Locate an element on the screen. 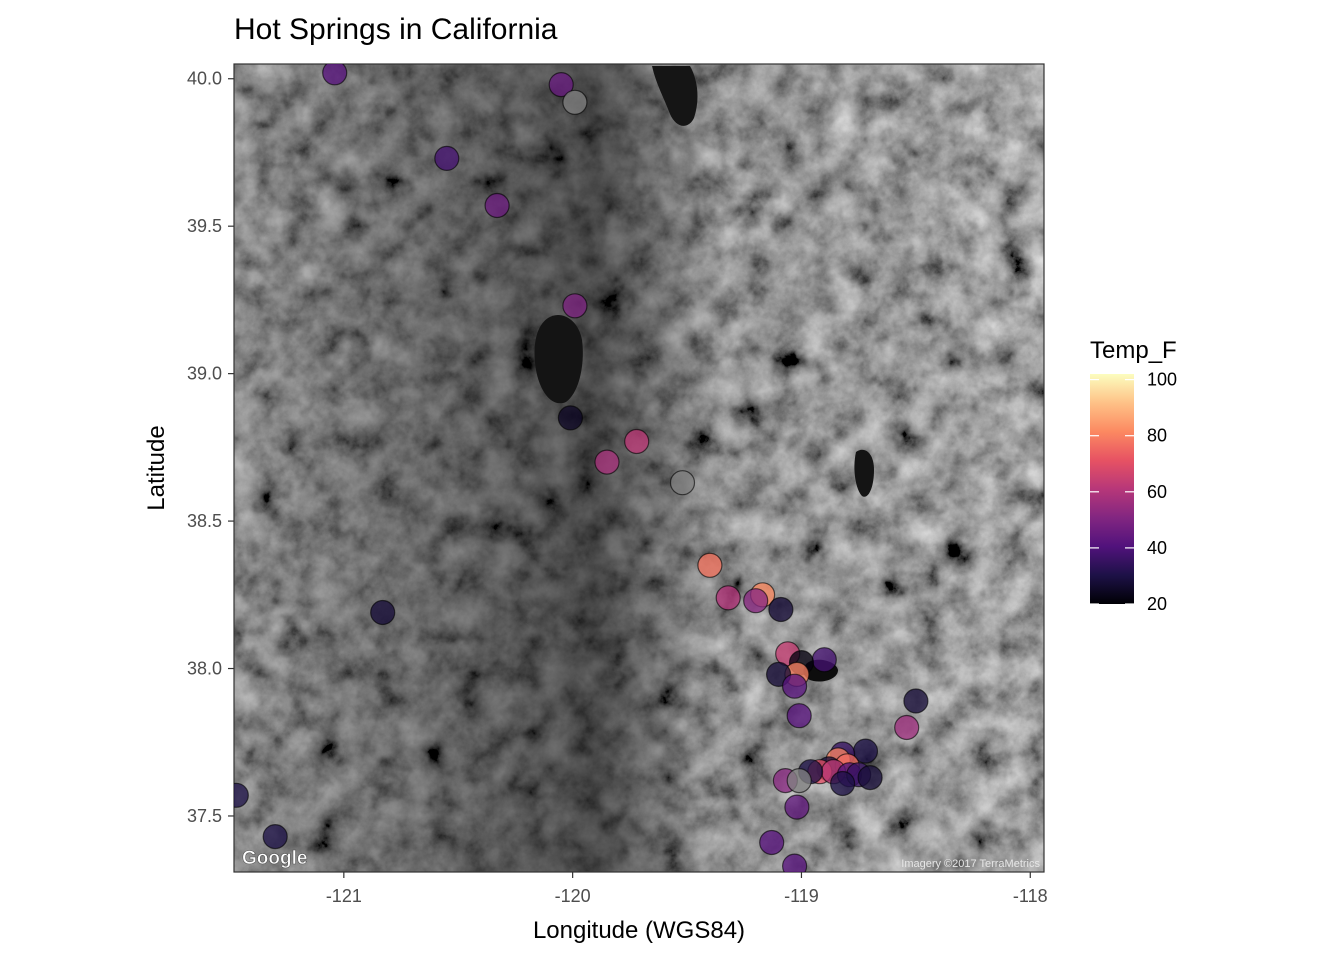  legend-tick-label: 20 is located at coordinates (1157, 604).